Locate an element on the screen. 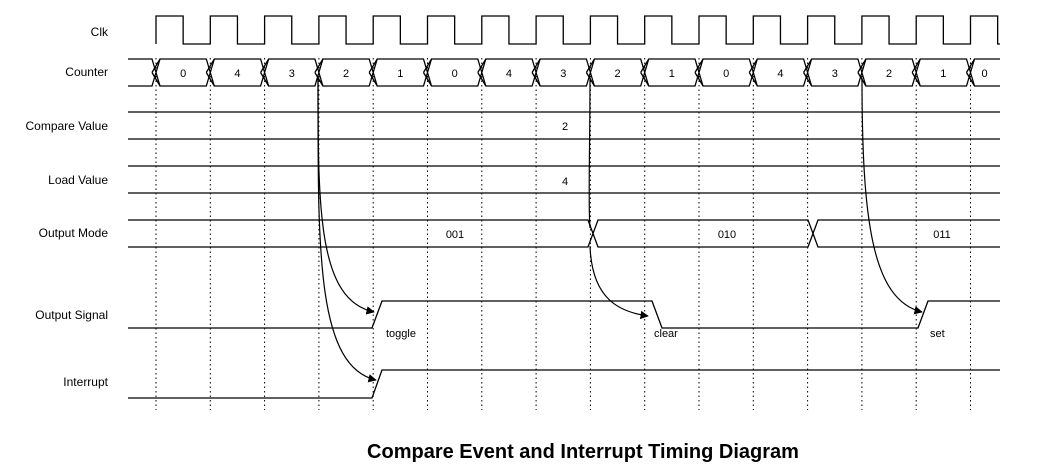 Image resolution: width=1056 pixels, height=476 pixels. output-signal-waveform is located at coordinates (564, 314).